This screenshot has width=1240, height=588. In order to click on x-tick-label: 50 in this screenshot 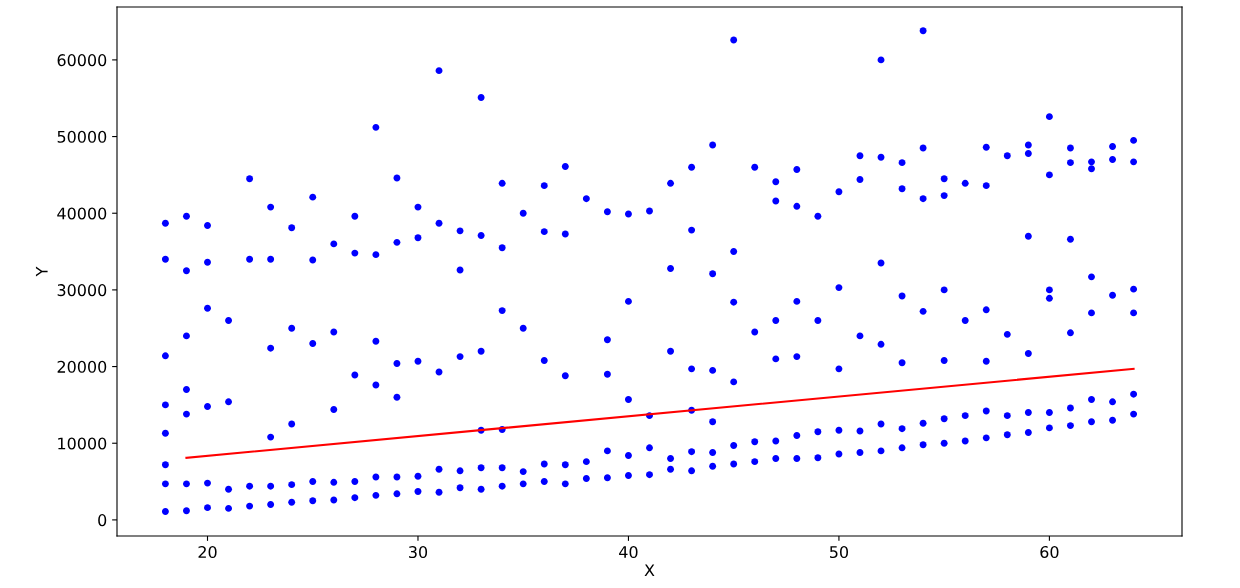, I will do `click(839, 552)`.